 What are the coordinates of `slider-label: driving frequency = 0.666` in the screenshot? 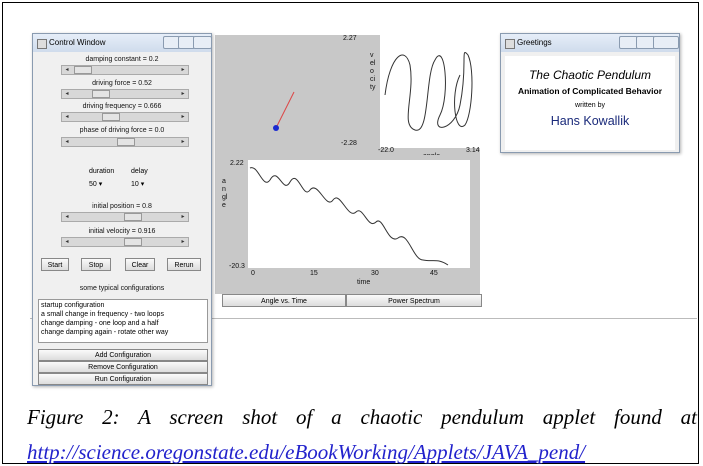 It's located at (122, 106).